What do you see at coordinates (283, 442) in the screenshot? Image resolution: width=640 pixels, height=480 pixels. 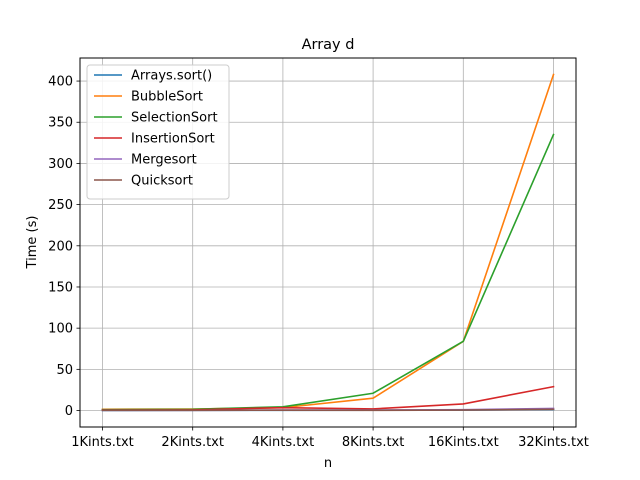 I see `x-tick-label: 4Kints.txt` at bounding box center [283, 442].